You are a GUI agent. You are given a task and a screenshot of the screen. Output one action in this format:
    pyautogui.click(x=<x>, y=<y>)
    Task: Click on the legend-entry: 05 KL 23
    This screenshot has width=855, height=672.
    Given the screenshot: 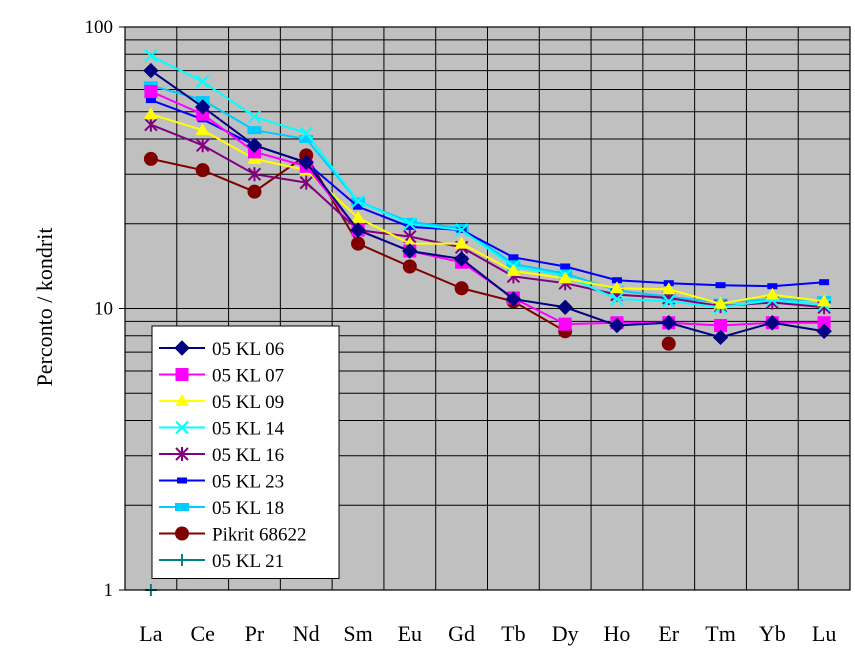 What is the action you would take?
    pyautogui.click(x=221, y=482)
    